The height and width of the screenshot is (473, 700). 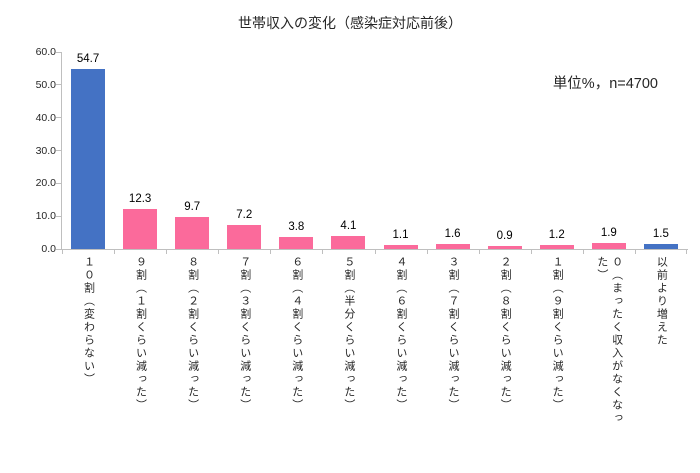 I want to click on x-axis-line, so click(x=374, y=249).